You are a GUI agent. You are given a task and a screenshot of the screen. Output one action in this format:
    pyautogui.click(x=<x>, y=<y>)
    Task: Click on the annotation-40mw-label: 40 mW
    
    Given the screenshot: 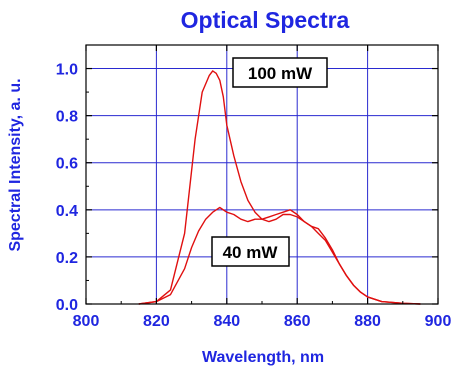 What is the action you would take?
    pyautogui.click(x=251, y=252)
    